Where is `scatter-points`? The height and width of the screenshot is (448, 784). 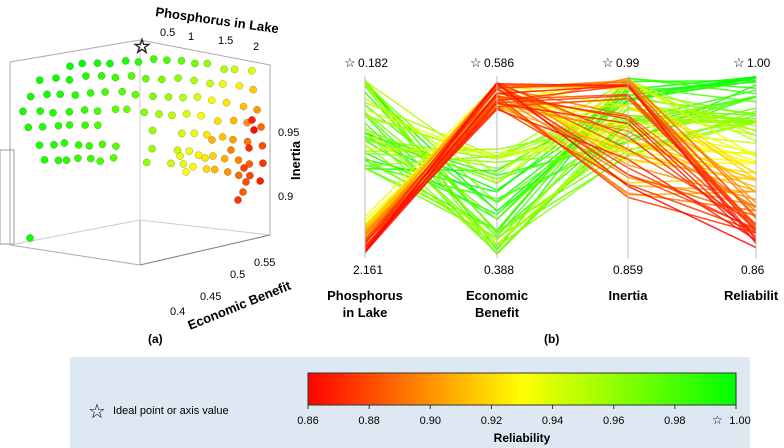 scatter-points is located at coordinates (143, 148).